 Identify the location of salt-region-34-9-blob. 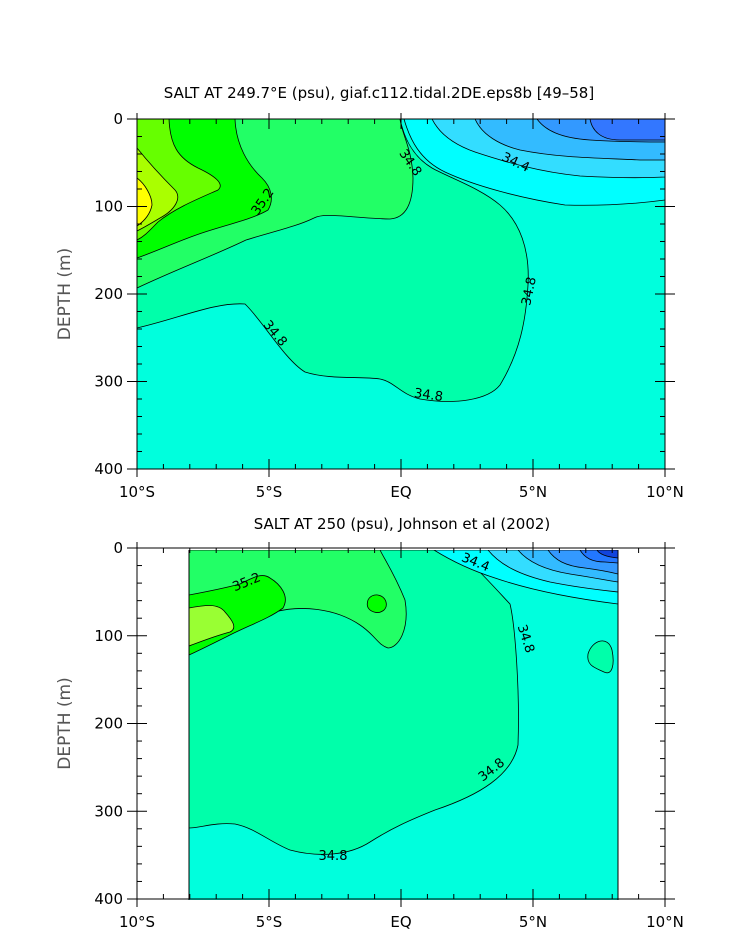
(600, 657).